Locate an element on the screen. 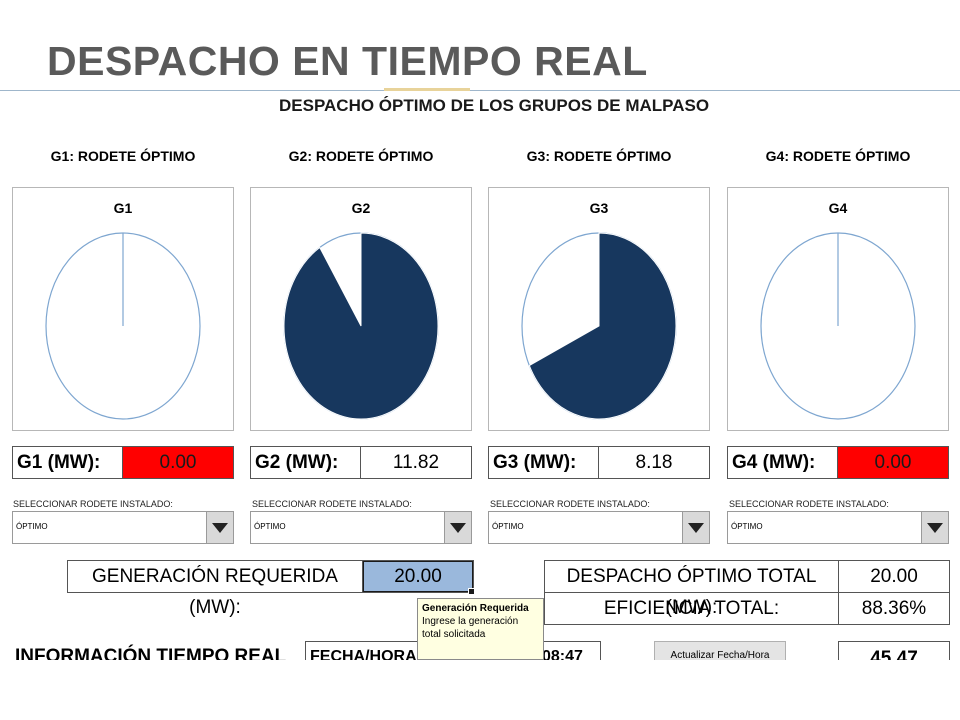  summary-row-efficiency: EFICIENCIA TOTAL: 88.36% is located at coordinates (747, 608).